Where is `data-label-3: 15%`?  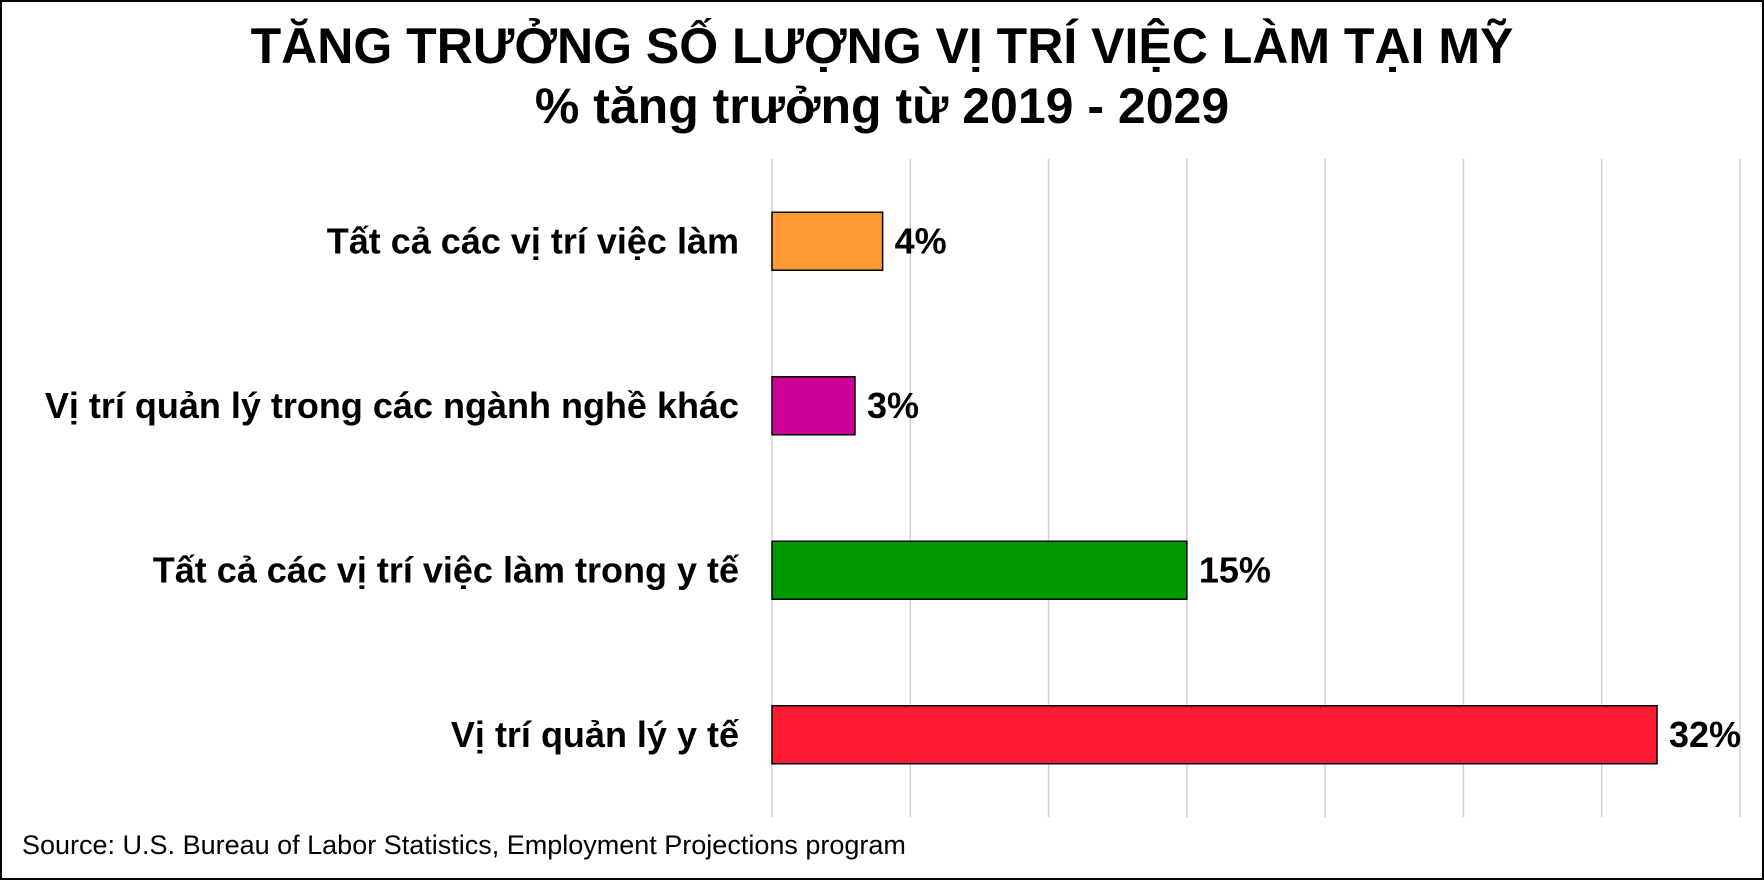
data-label-3: 15% is located at coordinates (1235, 569).